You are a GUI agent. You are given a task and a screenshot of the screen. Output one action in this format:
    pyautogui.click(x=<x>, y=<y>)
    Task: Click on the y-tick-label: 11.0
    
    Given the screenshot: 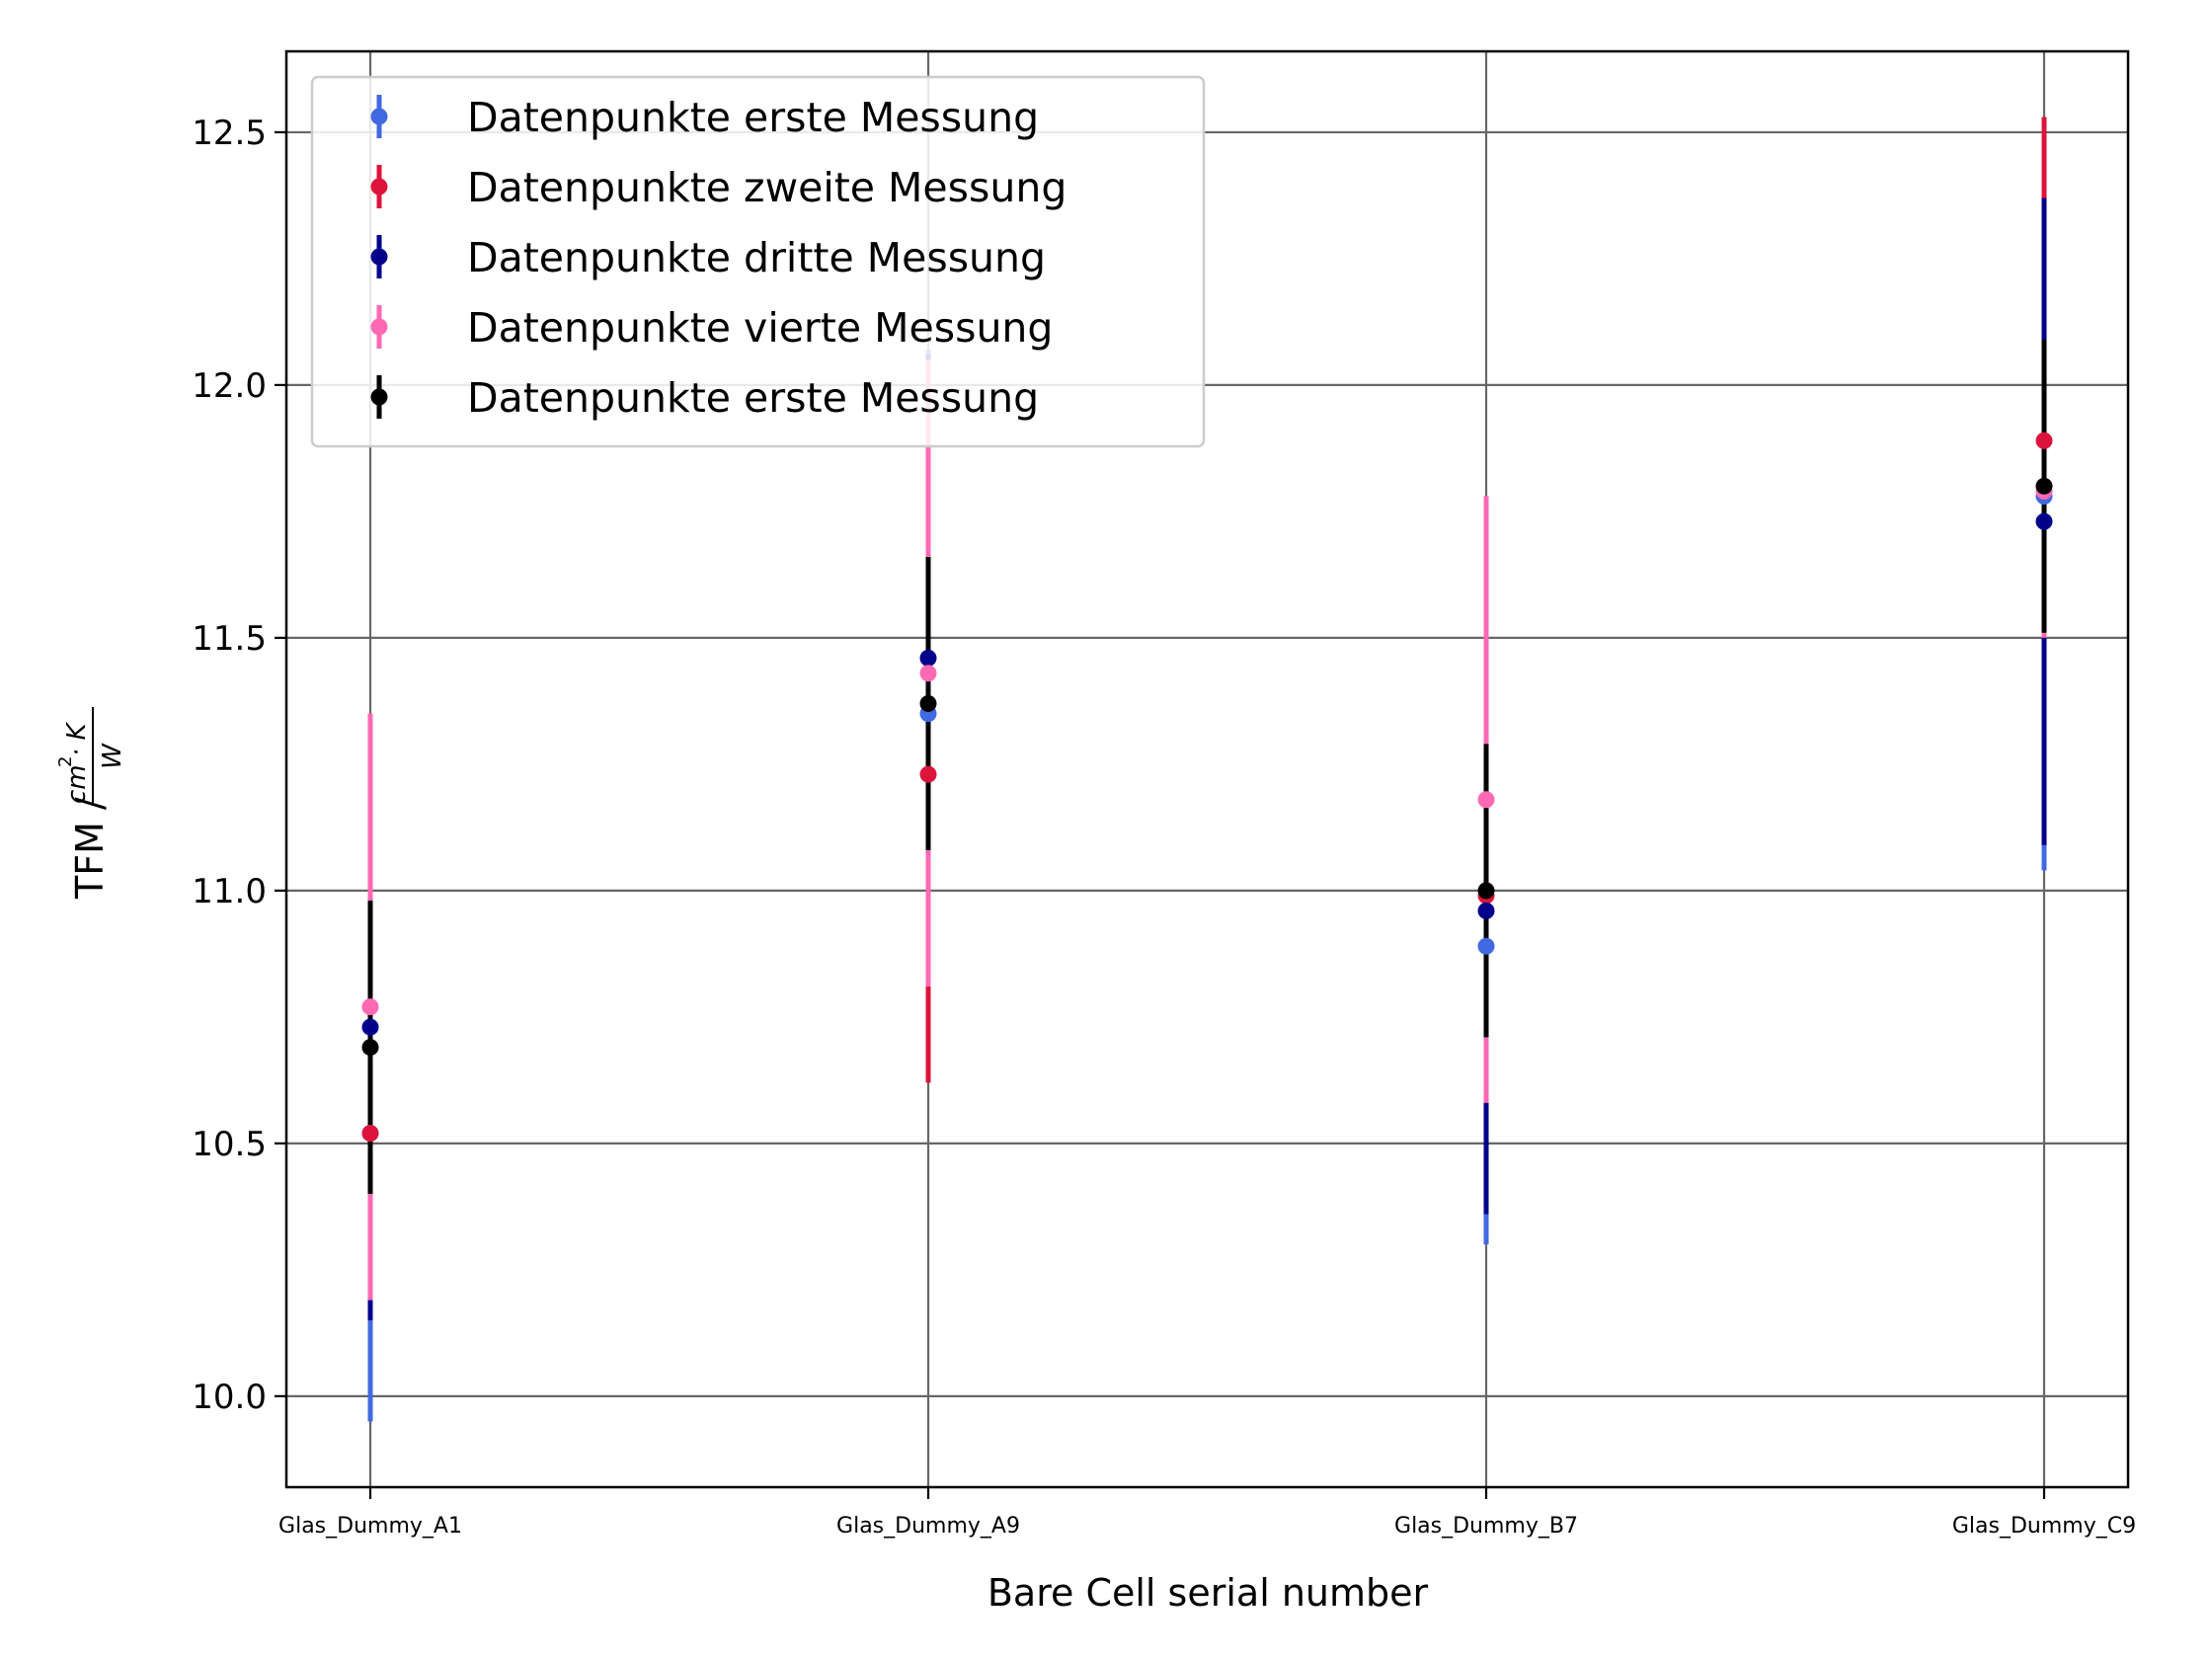 What is the action you would take?
    pyautogui.click(x=229, y=892)
    